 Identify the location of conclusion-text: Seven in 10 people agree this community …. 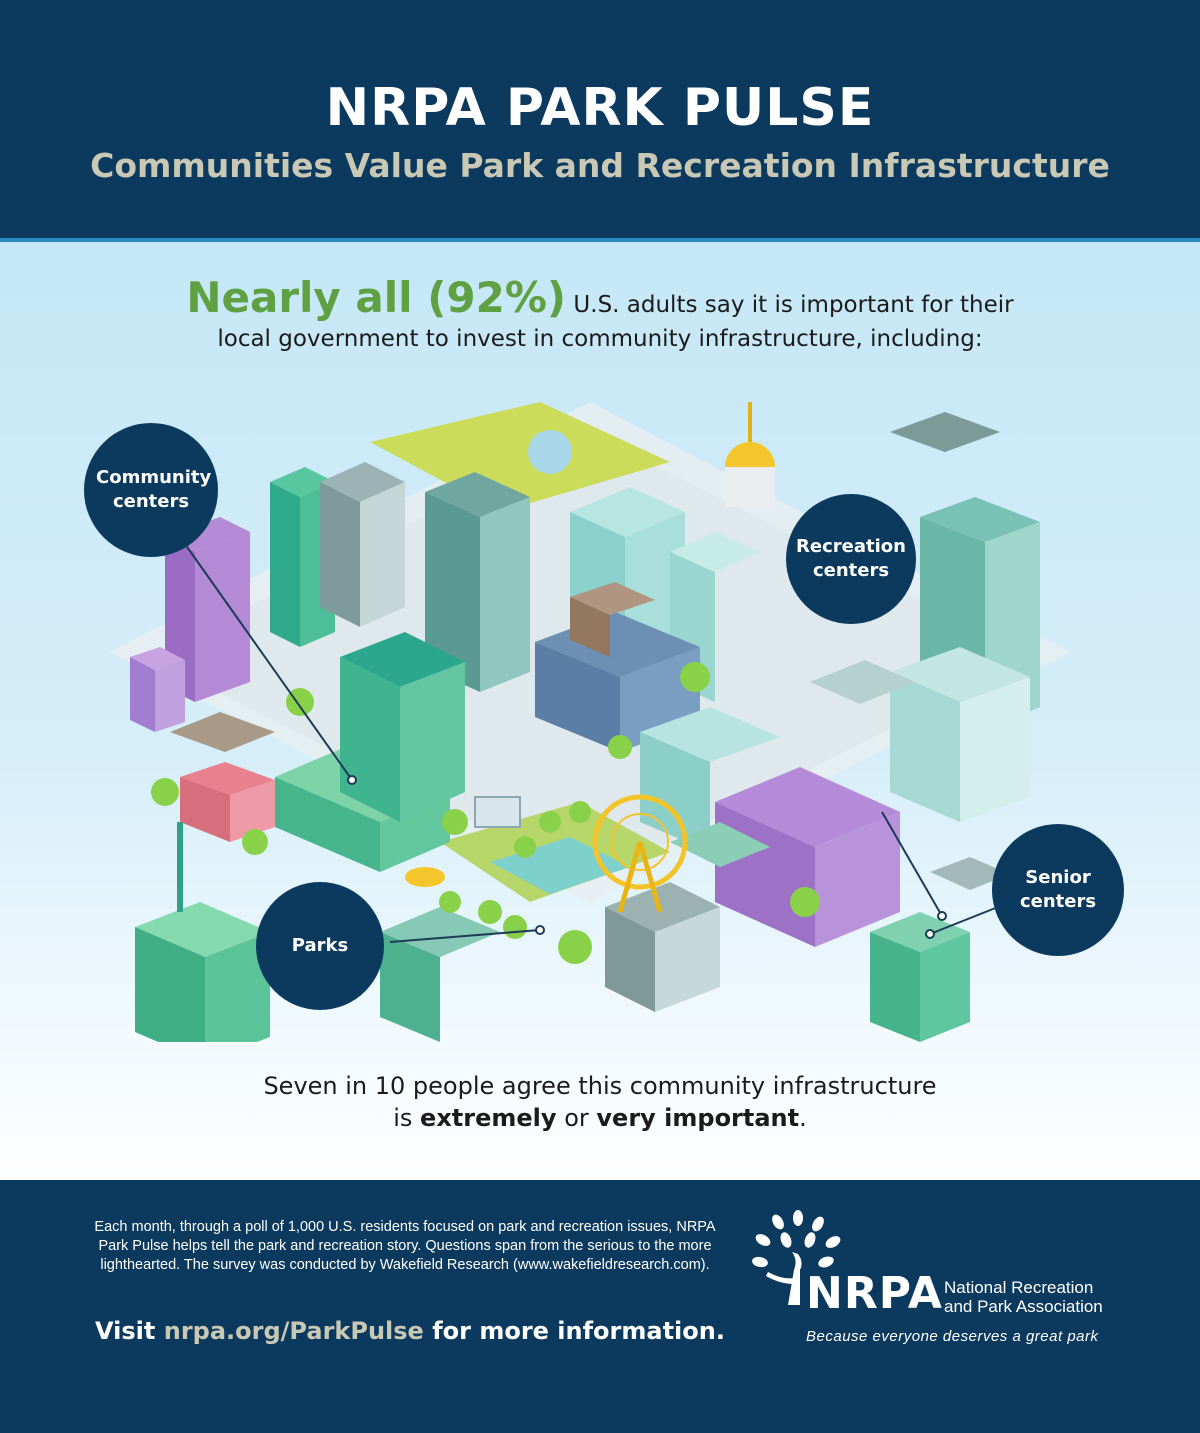
(600, 1102).